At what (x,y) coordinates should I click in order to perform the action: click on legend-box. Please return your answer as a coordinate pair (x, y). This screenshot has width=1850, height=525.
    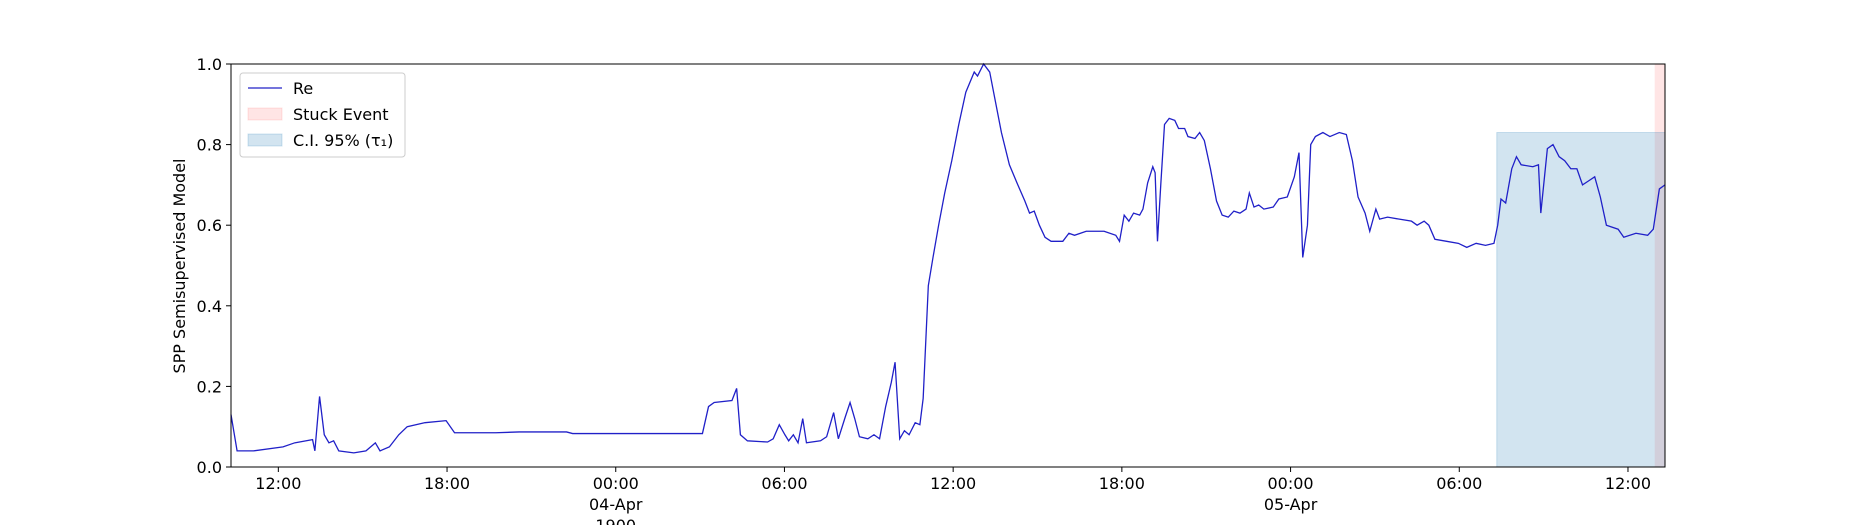
    Looking at the image, I should click on (322, 115).